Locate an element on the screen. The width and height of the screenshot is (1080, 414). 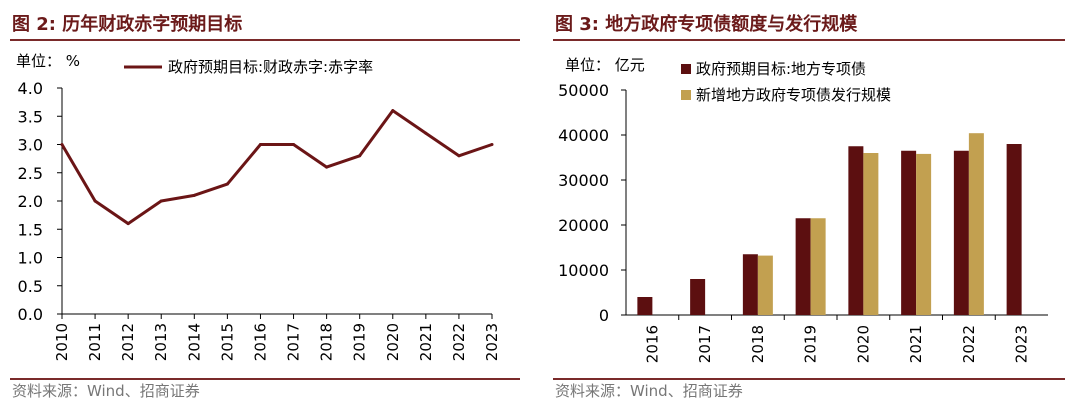
right-y-tick-label: 0 is located at coordinates (604, 315).